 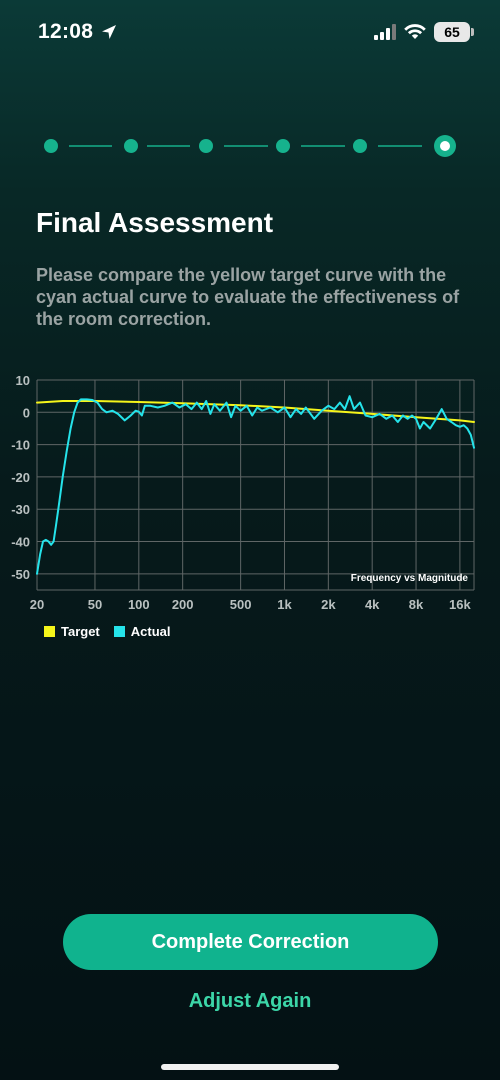 What do you see at coordinates (155, 222) in the screenshot?
I see `page-title: Final Assessment` at bounding box center [155, 222].